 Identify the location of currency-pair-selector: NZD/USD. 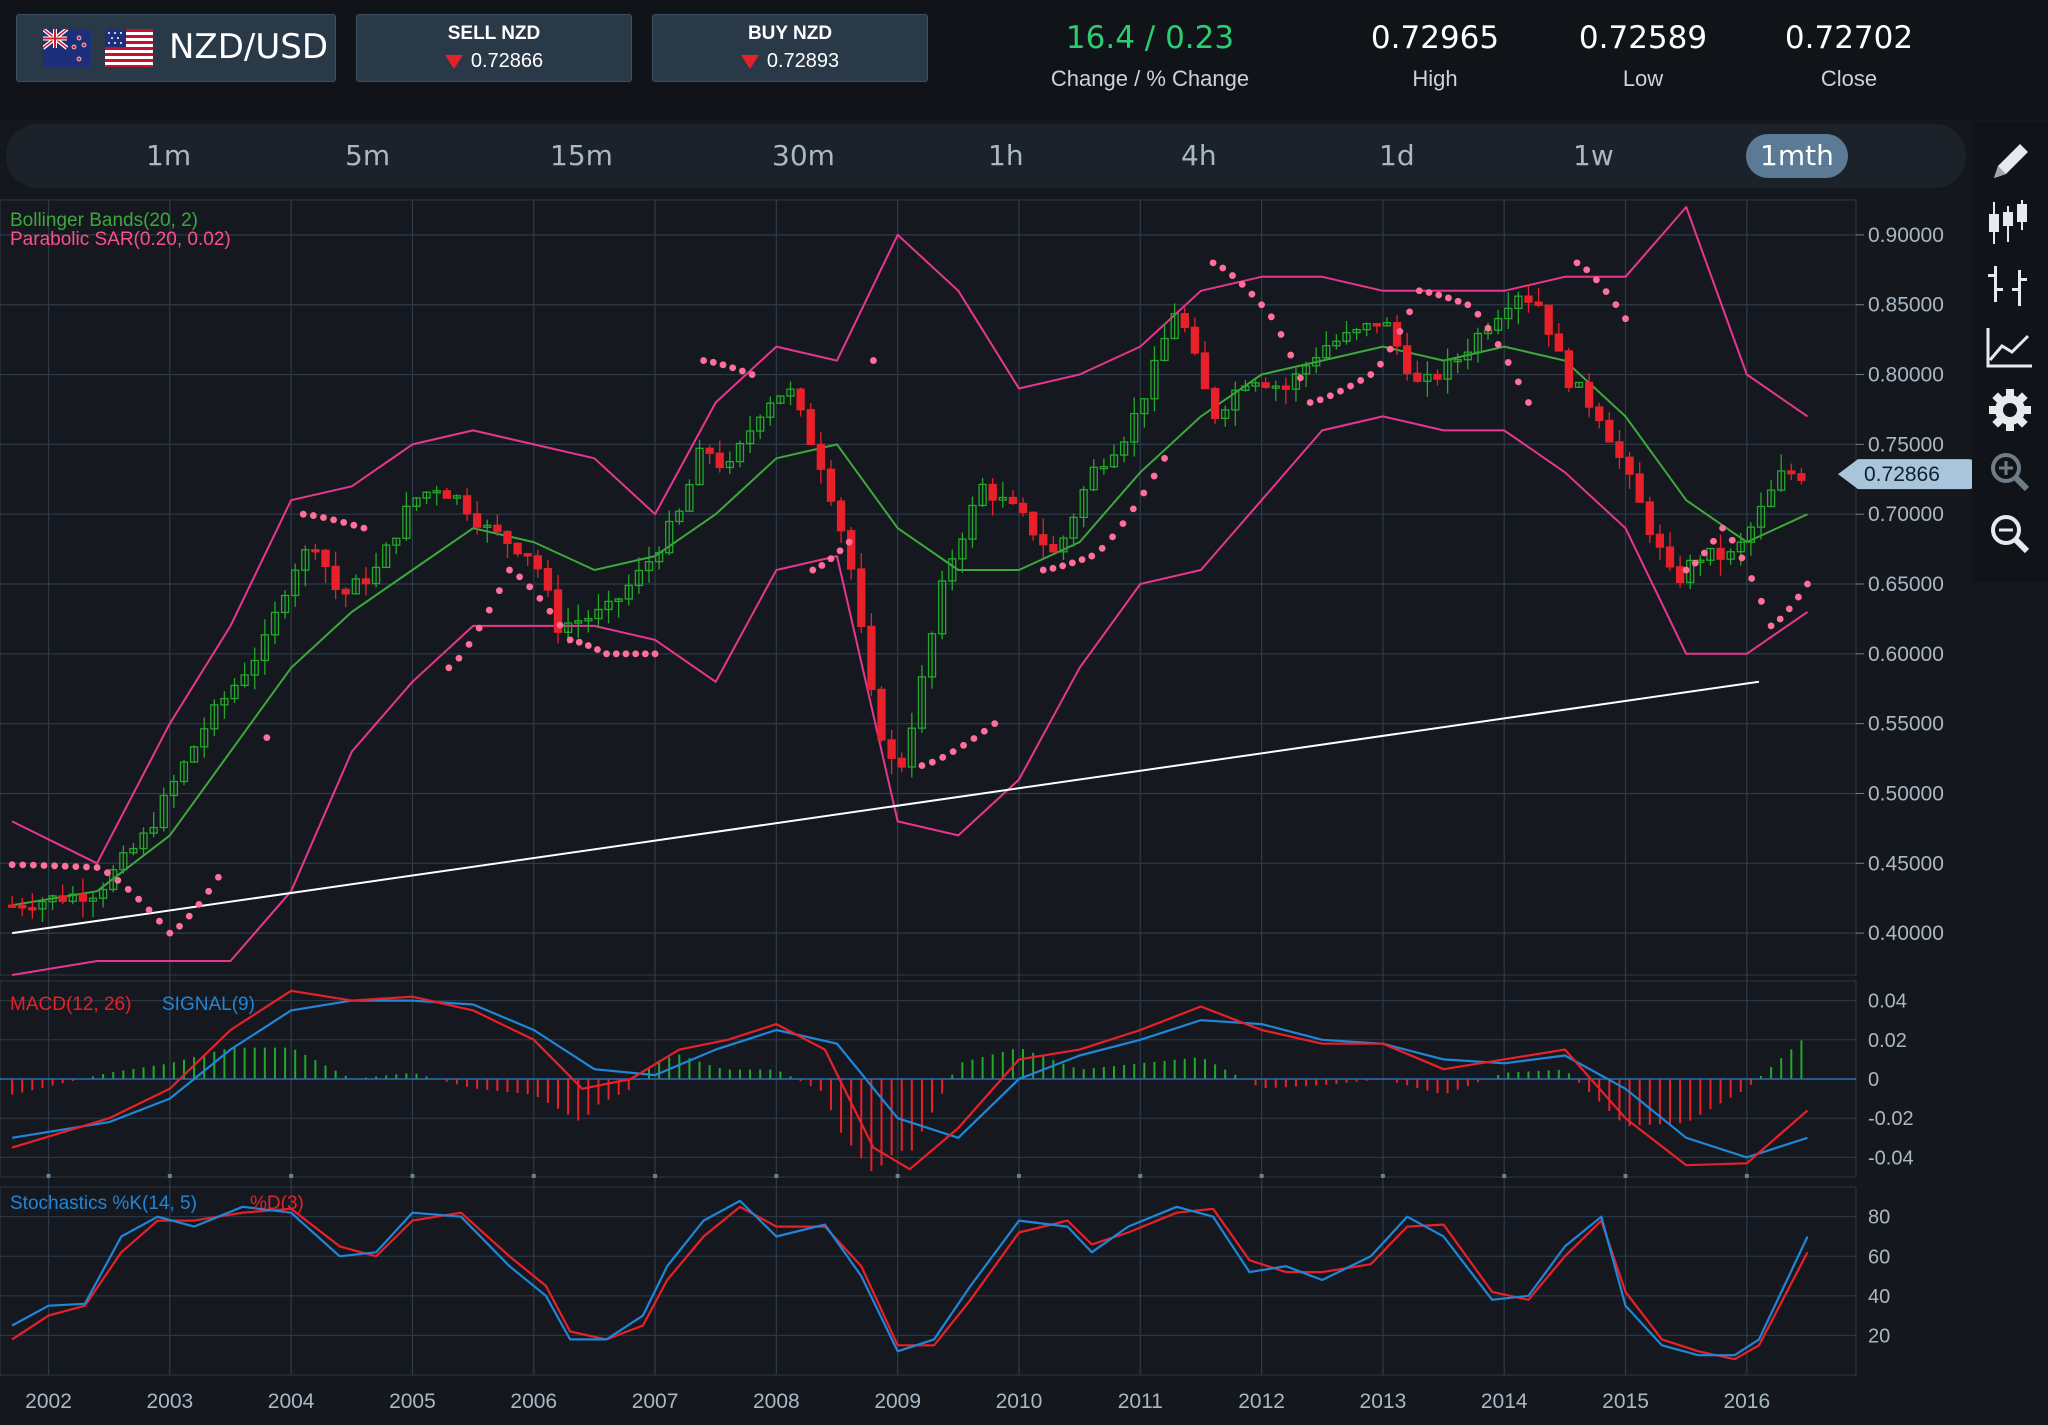
(176, 48).